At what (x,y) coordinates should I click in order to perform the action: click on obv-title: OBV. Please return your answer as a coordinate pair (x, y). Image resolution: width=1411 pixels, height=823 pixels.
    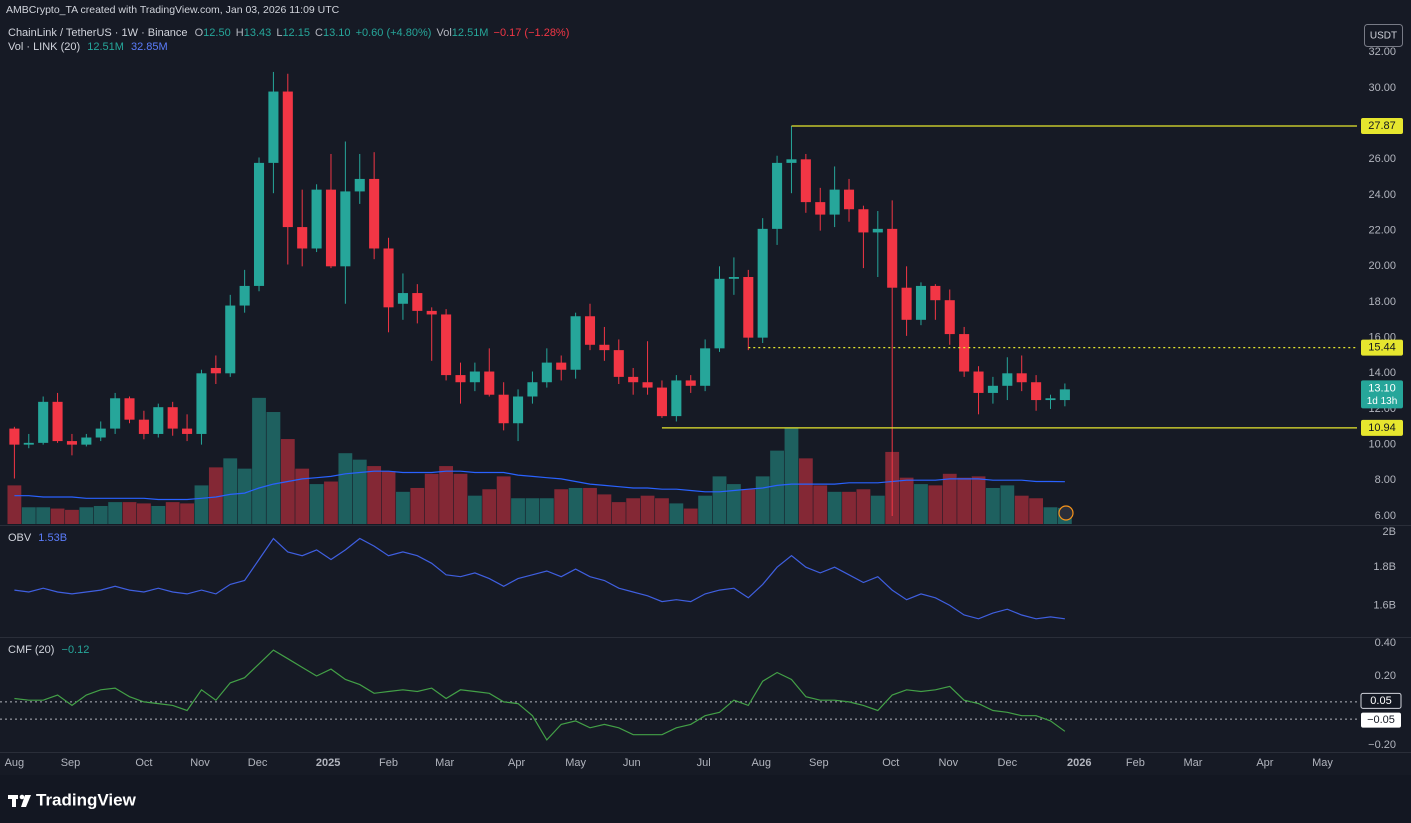
    Looking at the image, I should click on (20, 538).